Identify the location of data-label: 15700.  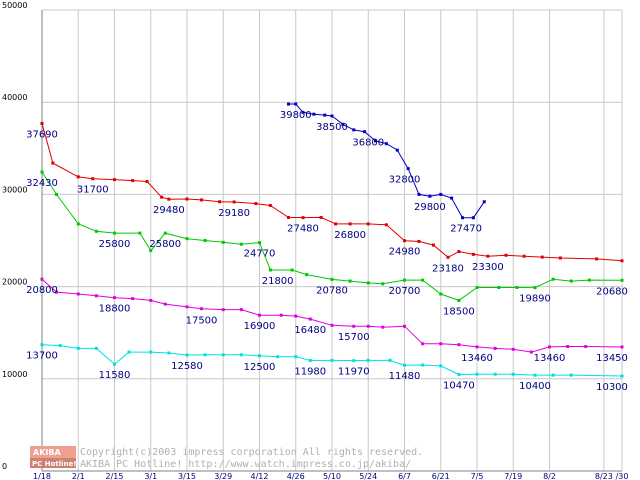
(354, 337).